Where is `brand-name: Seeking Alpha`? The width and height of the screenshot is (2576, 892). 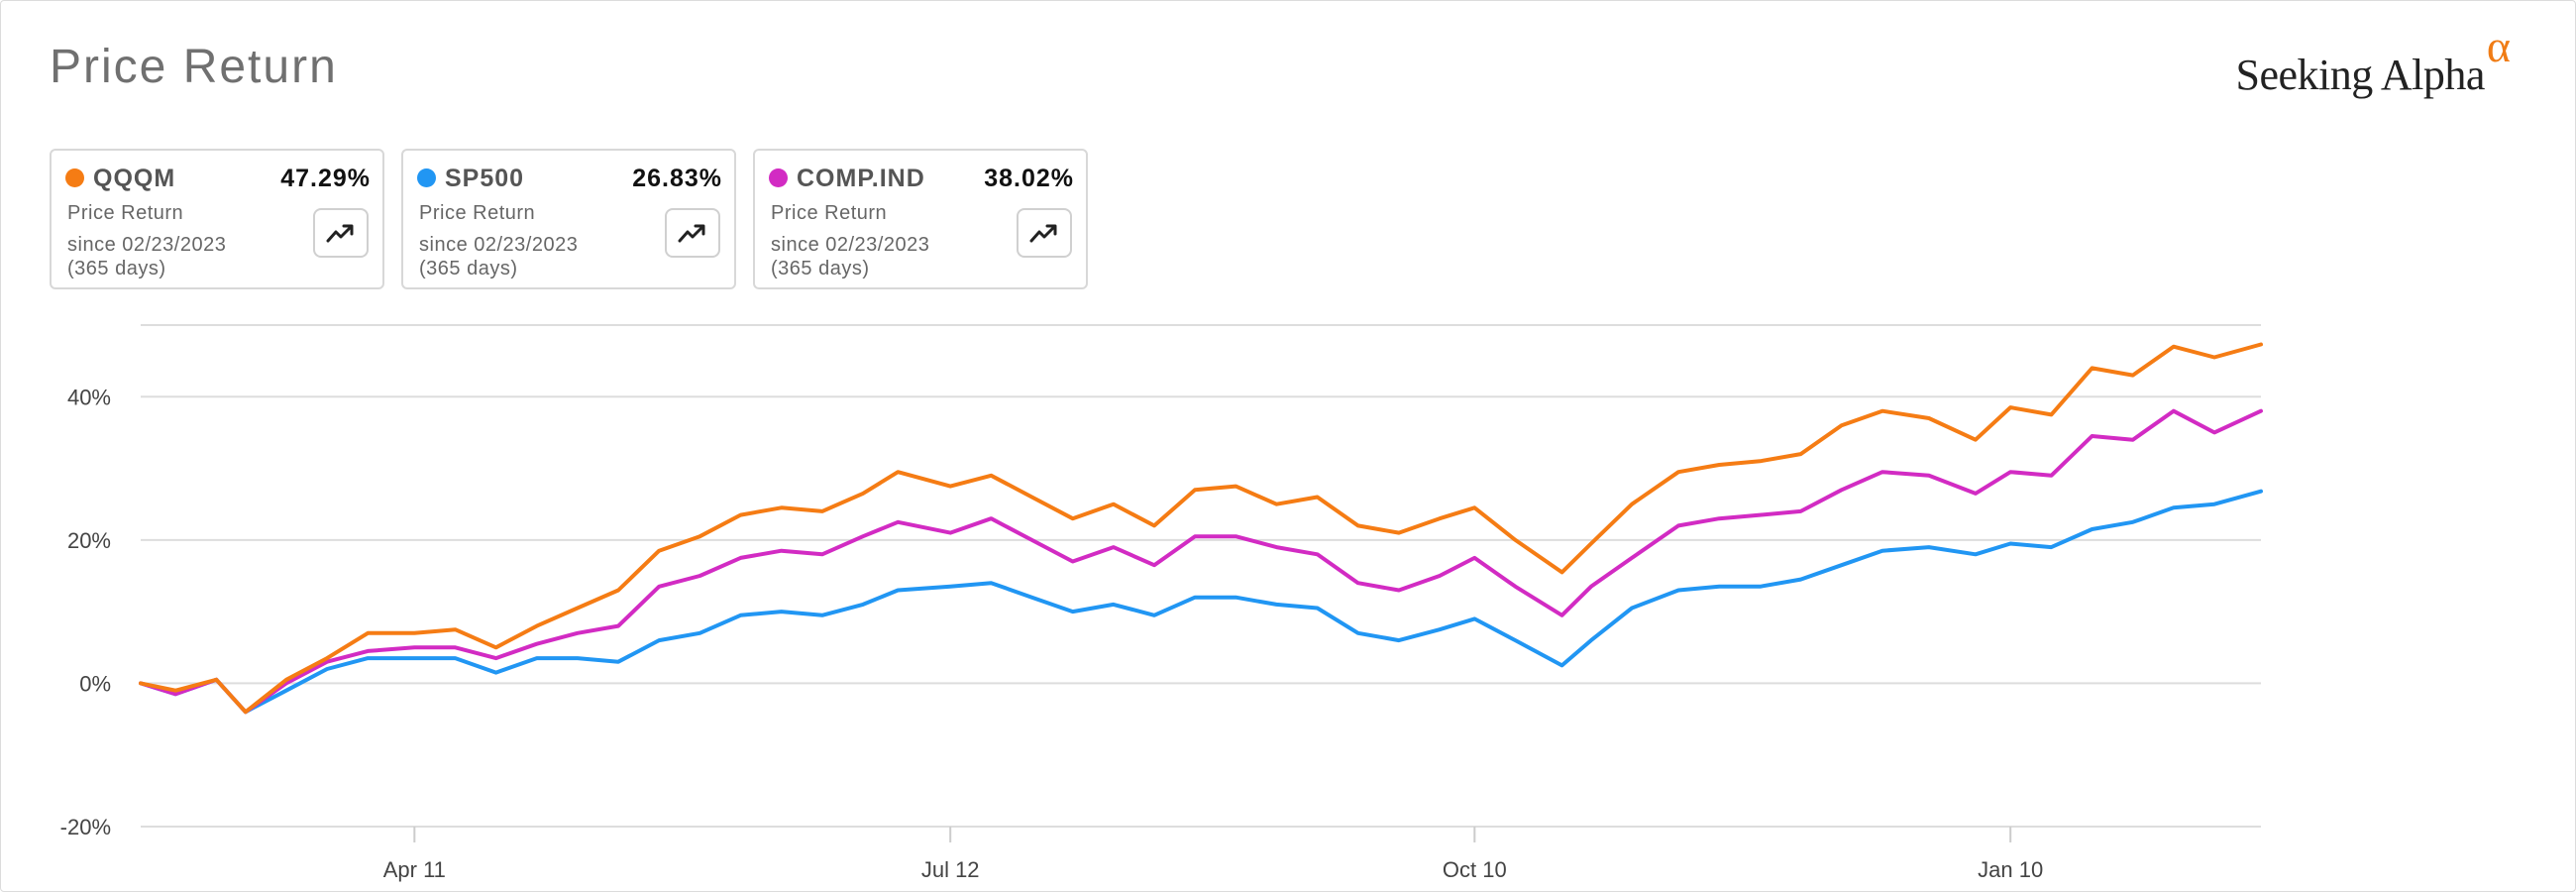 brand-name: Seeking Alpha is located at coordinates (2360, 75).